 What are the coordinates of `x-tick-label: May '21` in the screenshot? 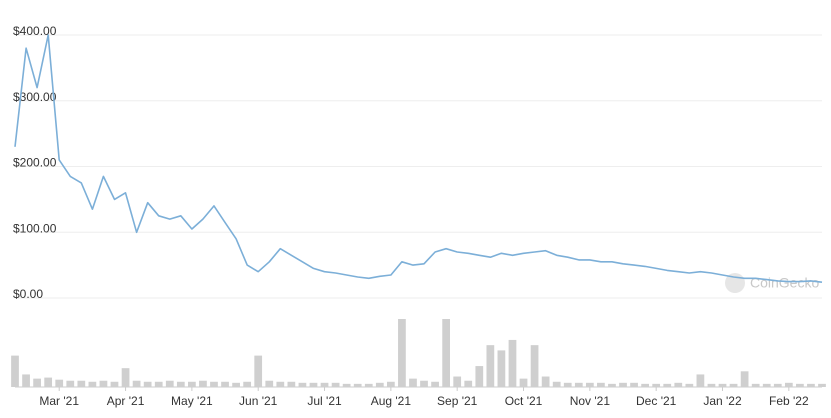 It's located at (192, 401).